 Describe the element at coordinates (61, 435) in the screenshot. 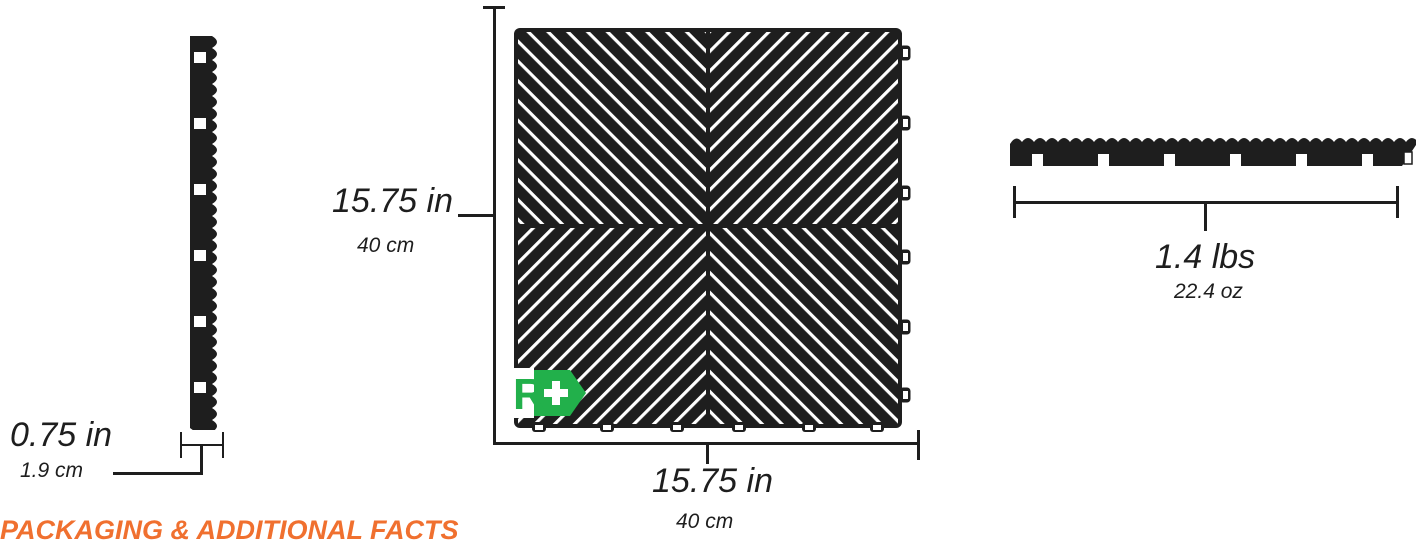

I see `thickness-imperial-label: 0.75 in` at that location.